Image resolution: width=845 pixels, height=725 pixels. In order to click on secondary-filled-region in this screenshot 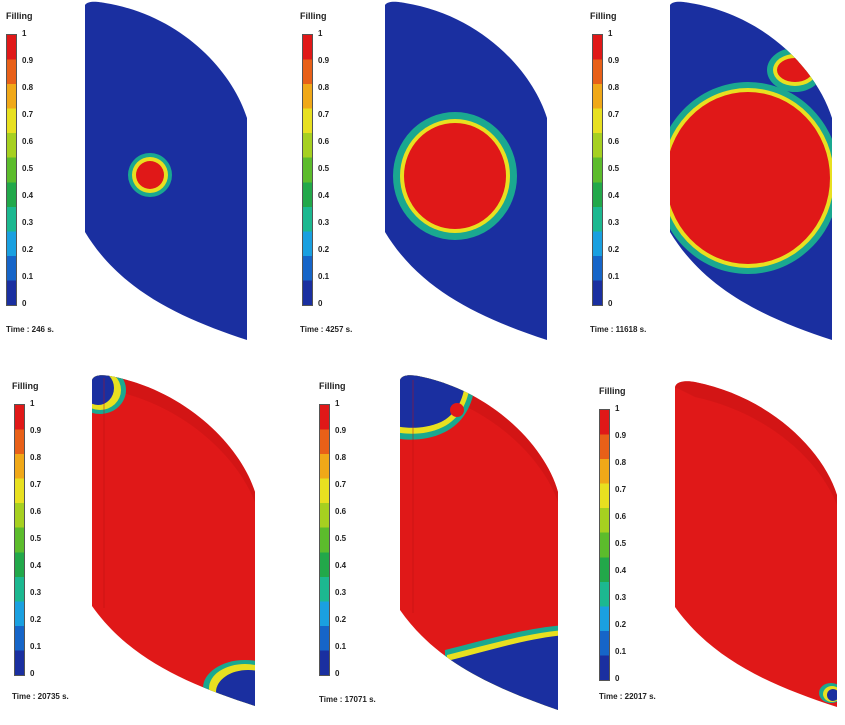, I will do `click(795, 70)`.